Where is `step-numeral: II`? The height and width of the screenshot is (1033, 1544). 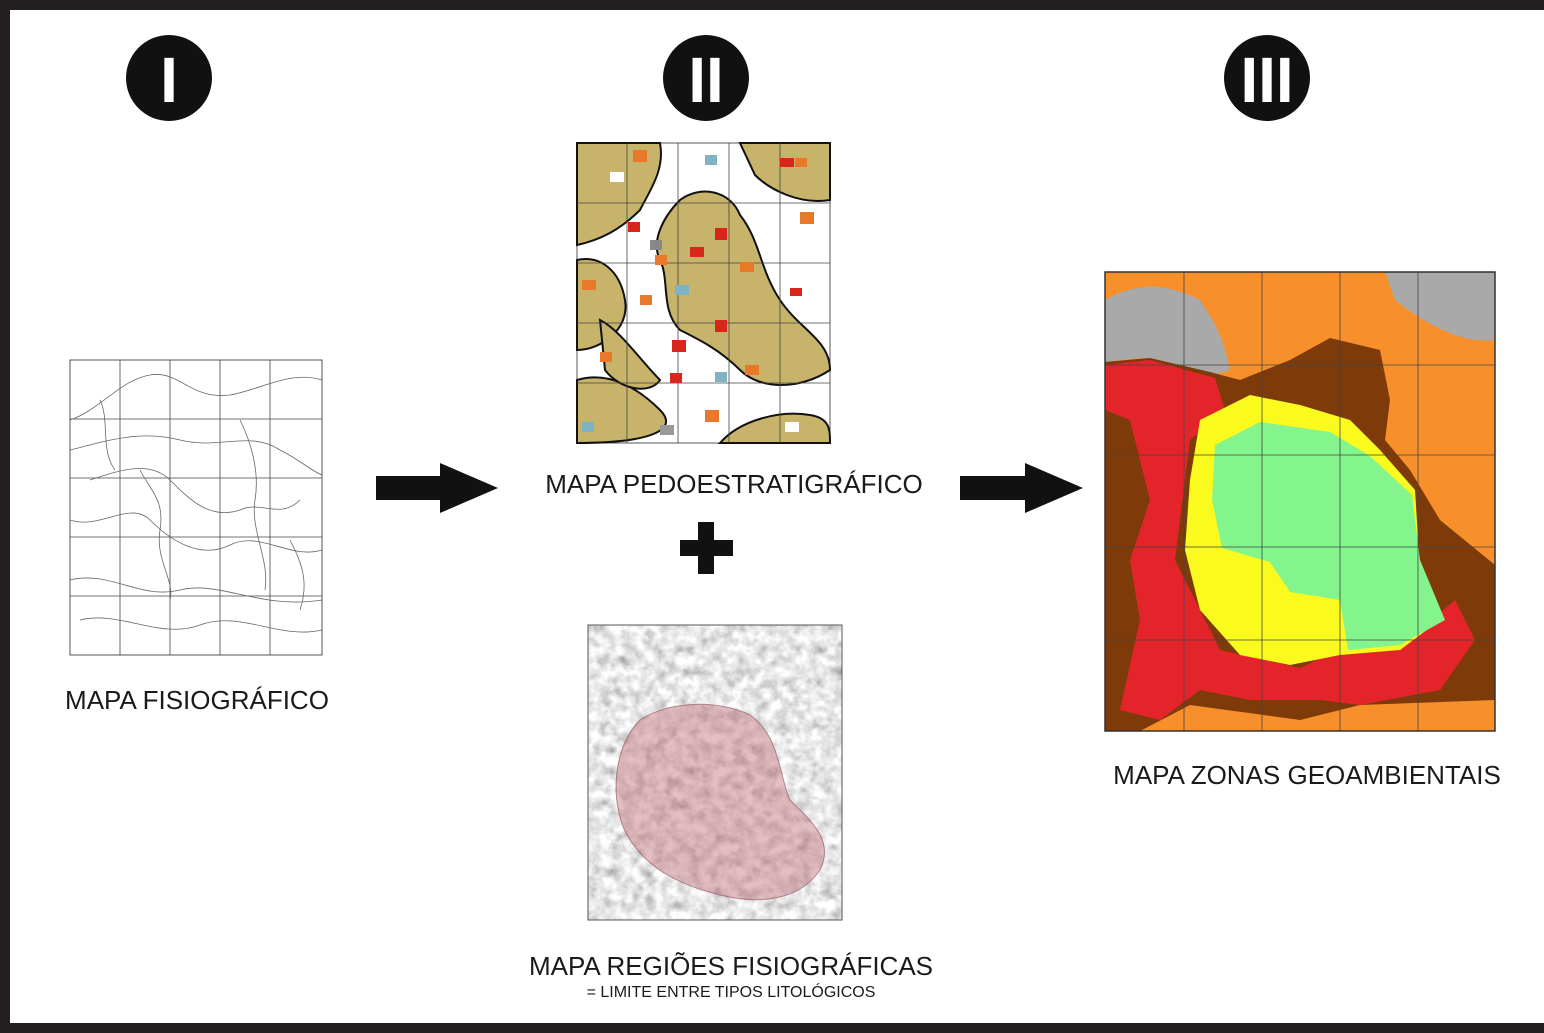
step-numeral: II is located at coordinates (706, 80).